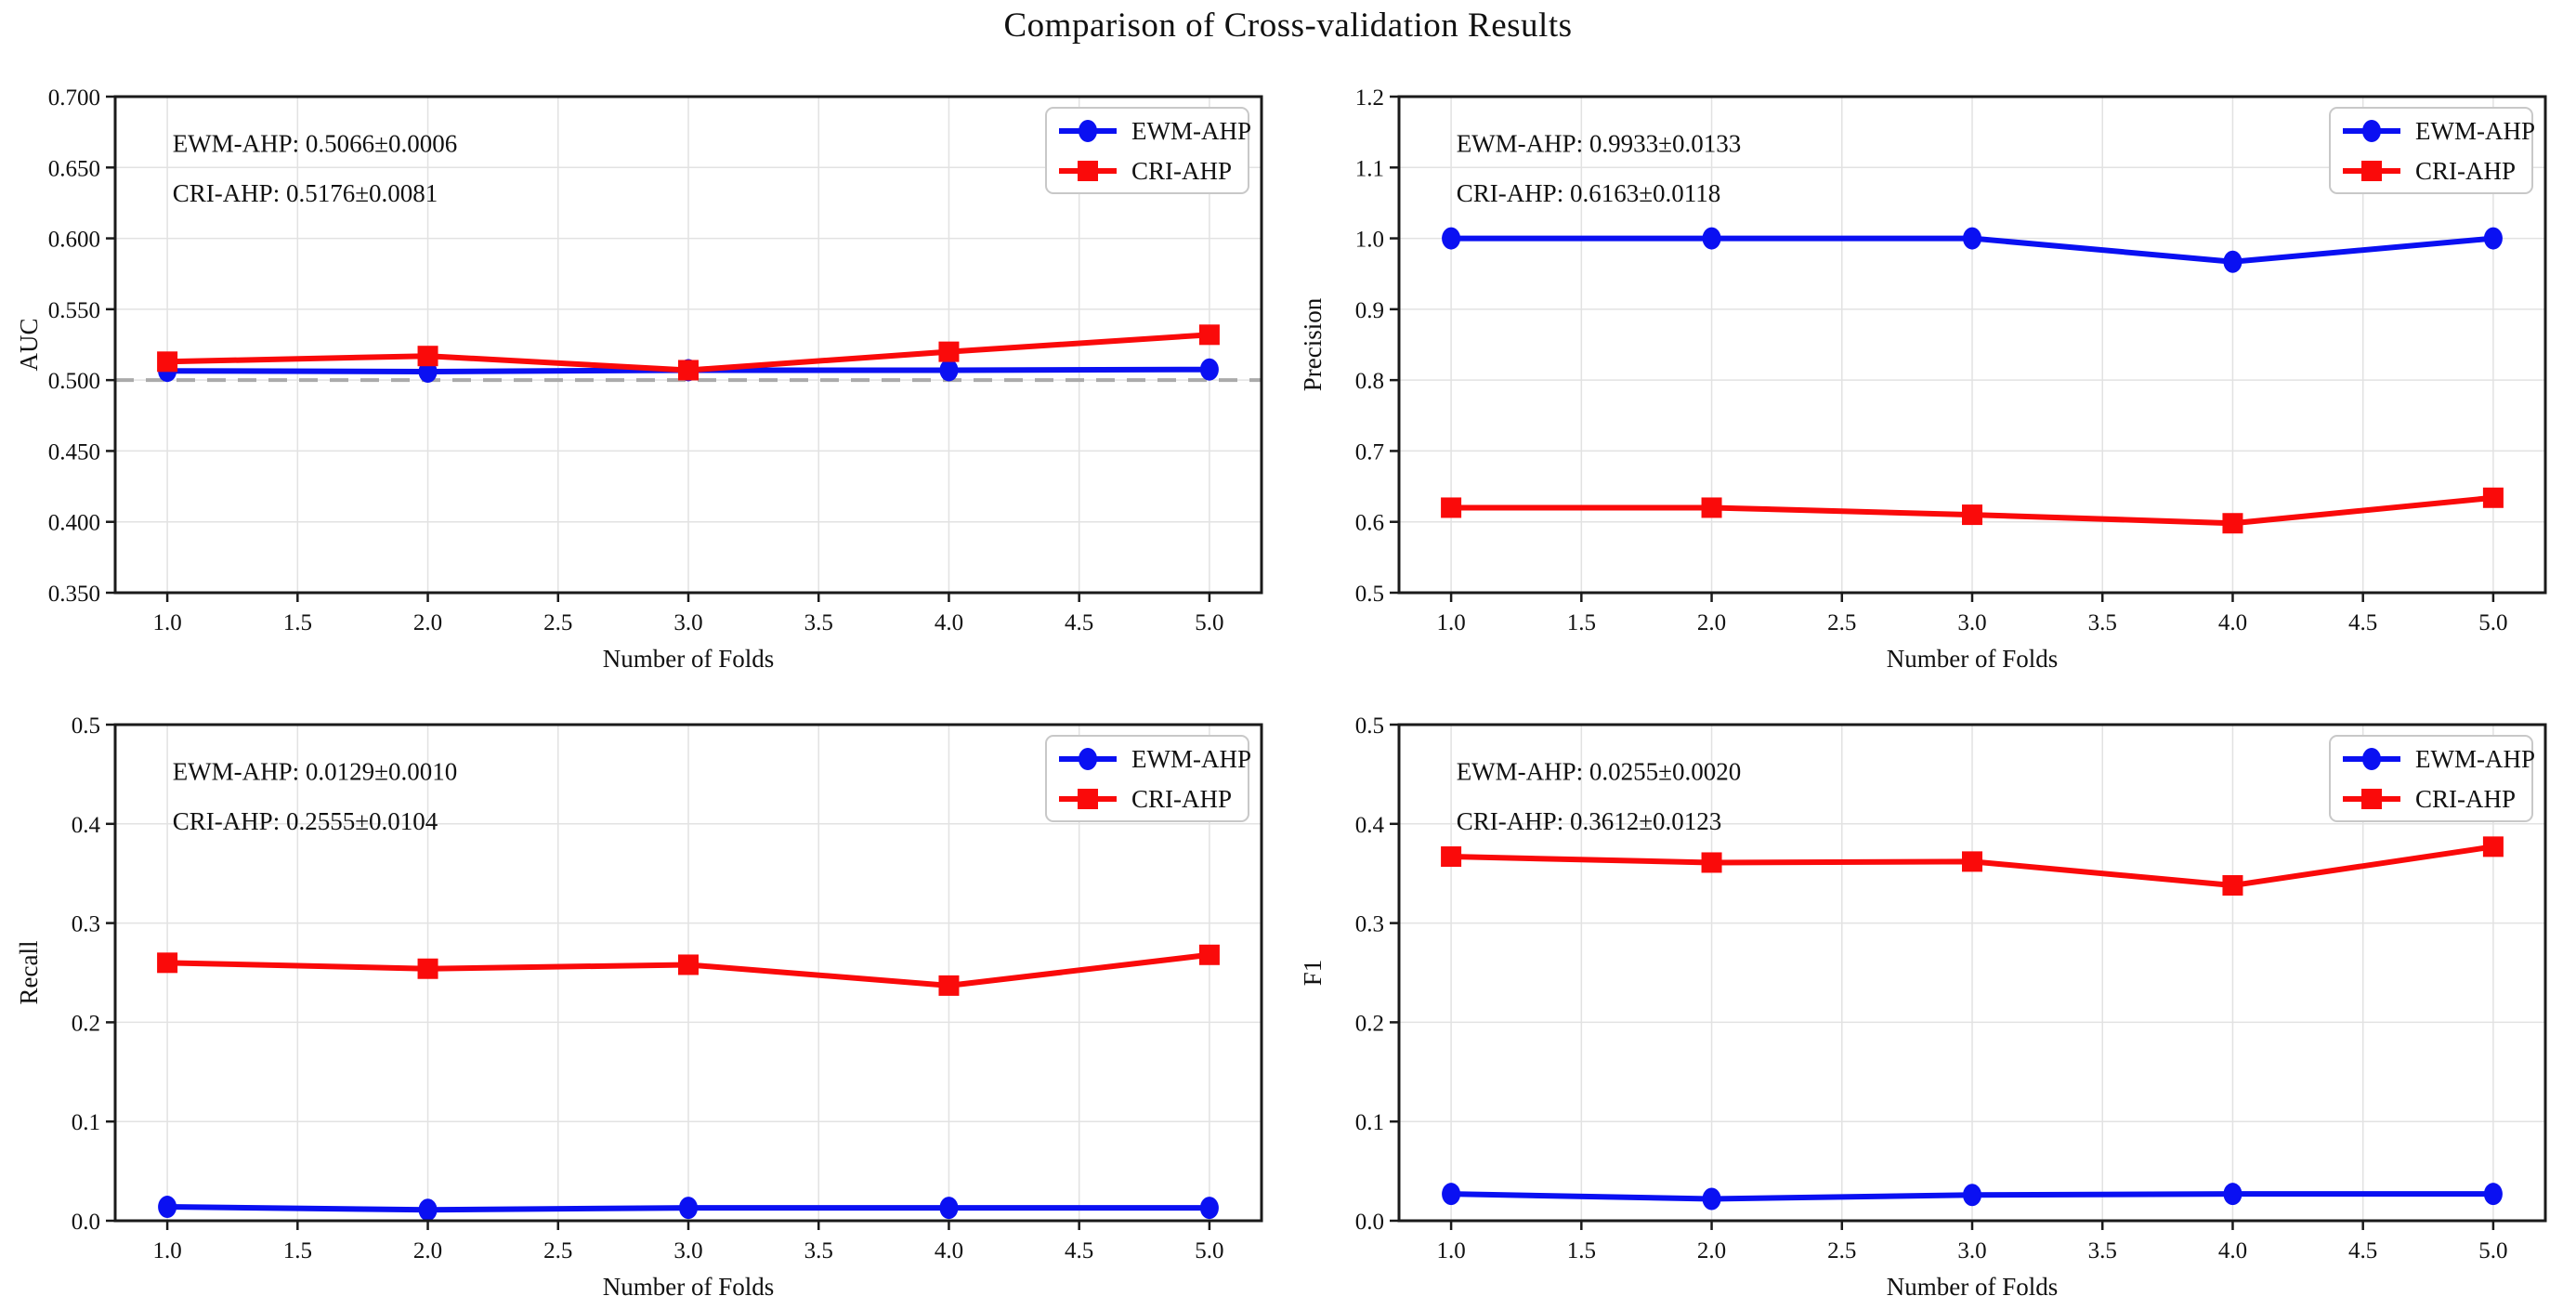 The width and height of the screenshot is (2576, 1309). I want to click on annotation-cri: CRI-AHP: 0.2555±0.0104, so click(305, 821).